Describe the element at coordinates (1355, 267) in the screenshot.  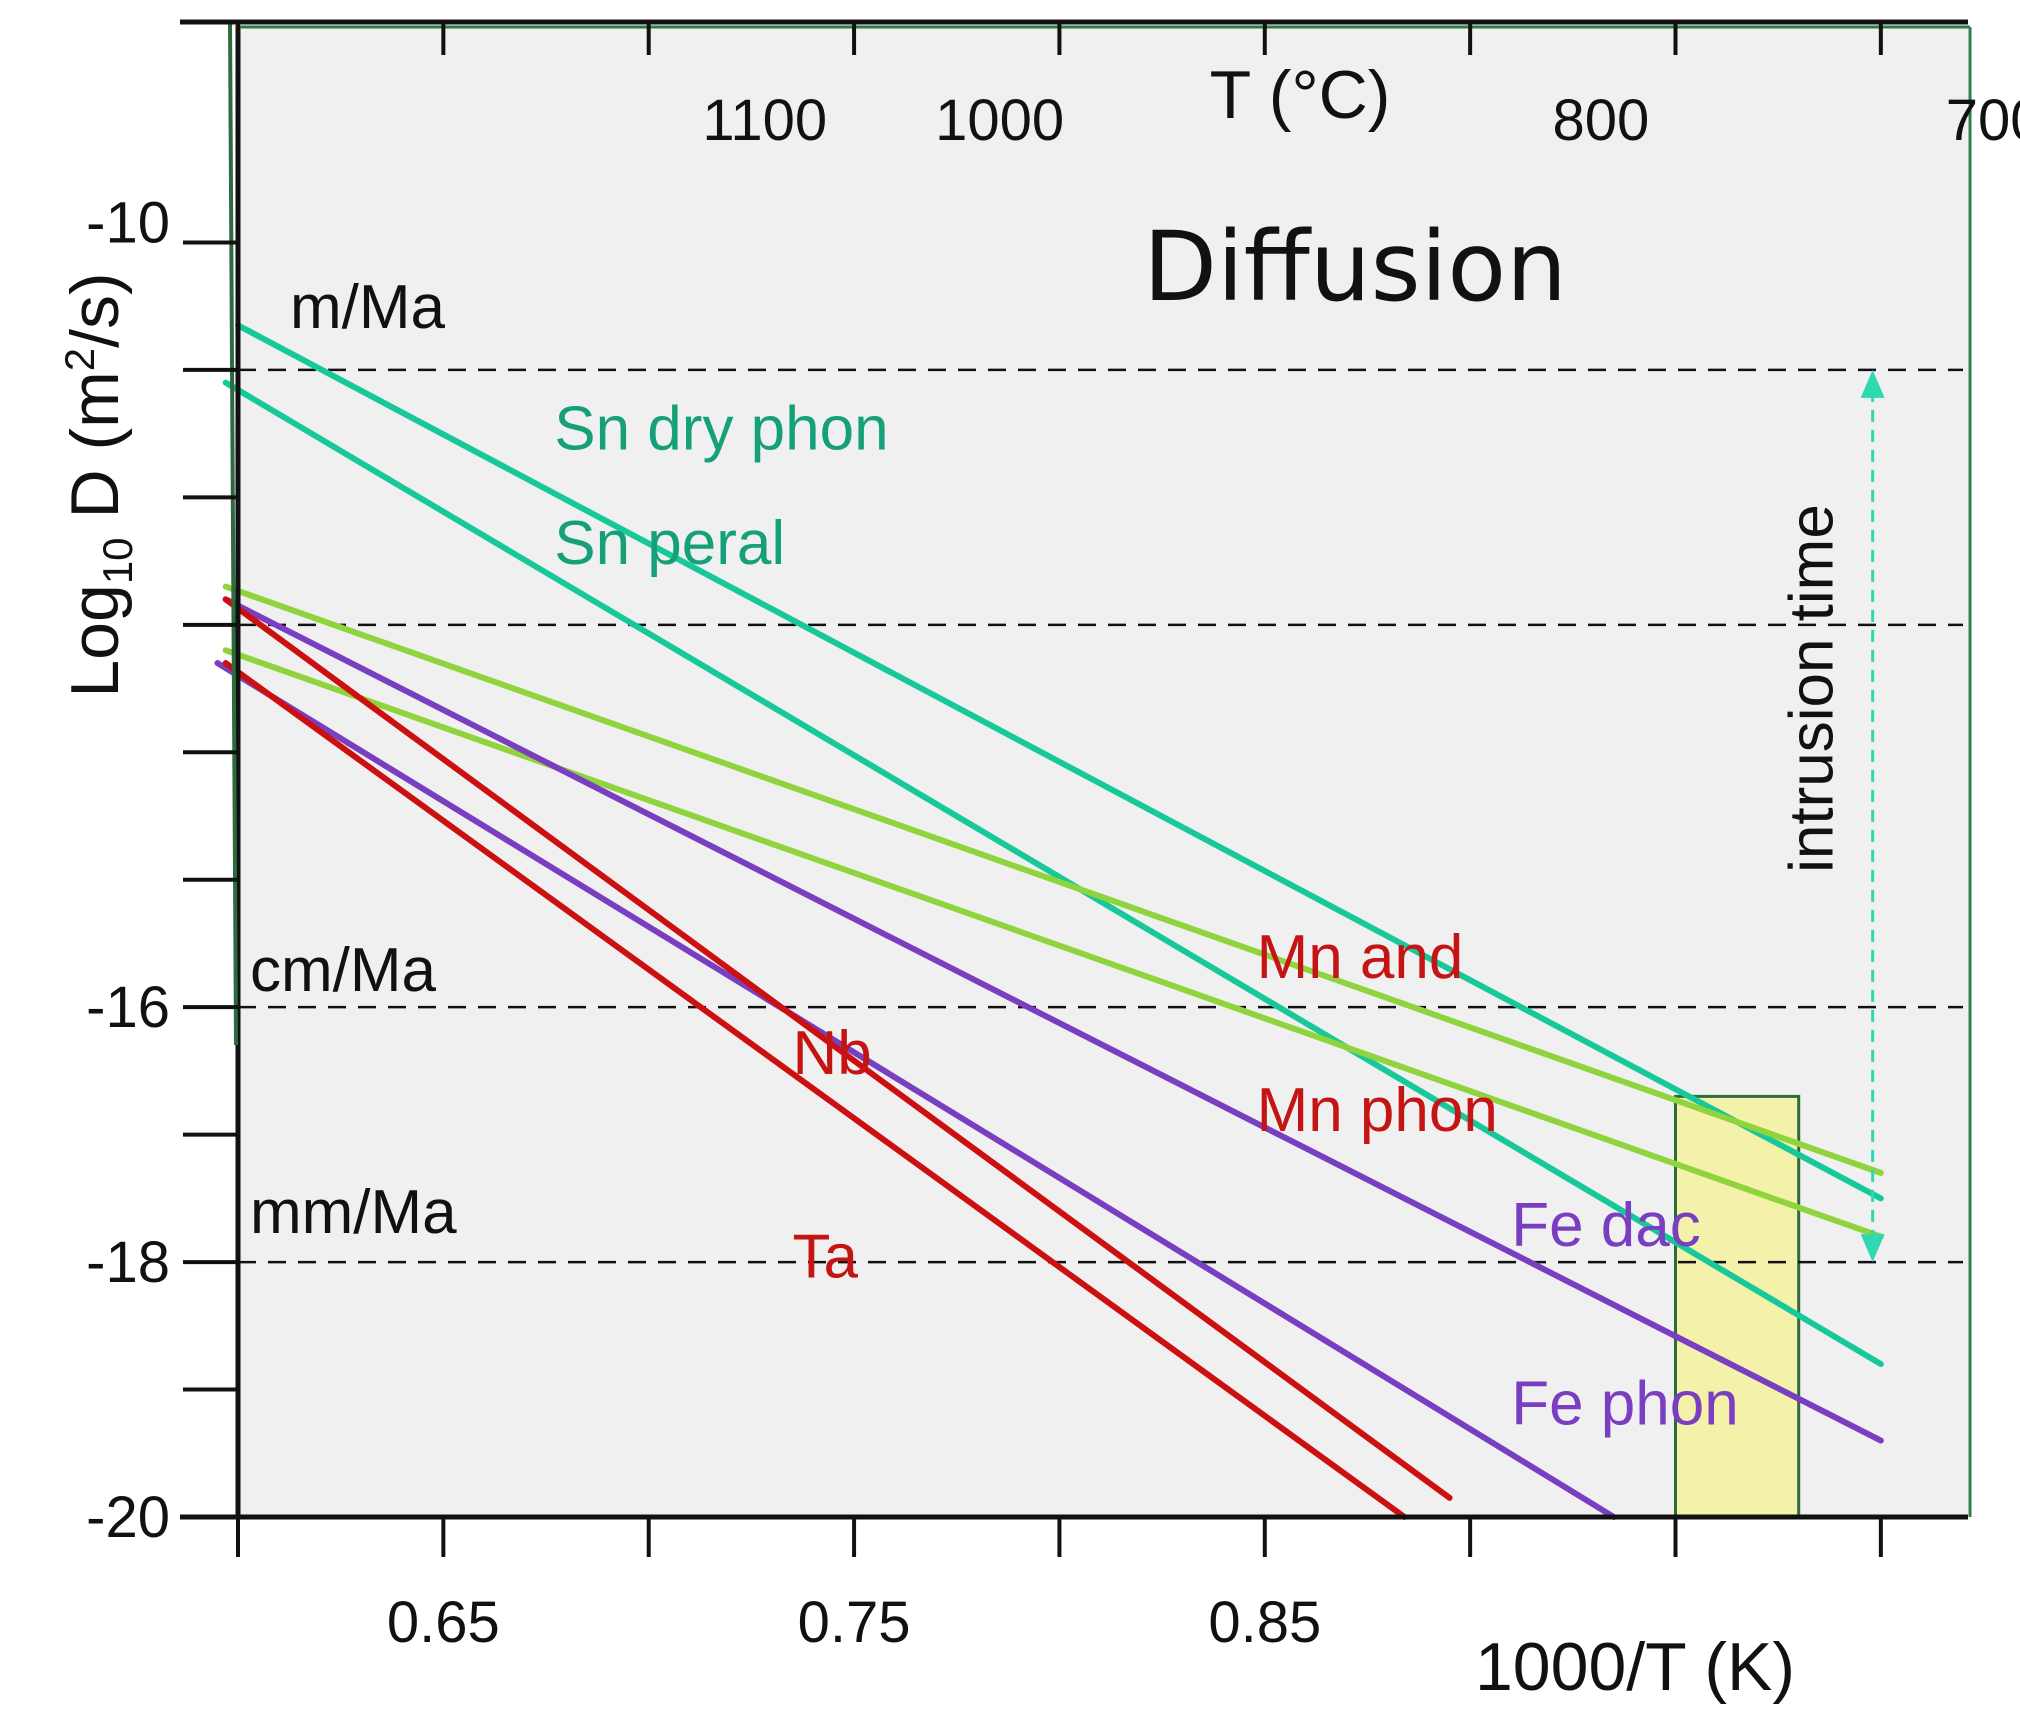
I see `chart-title: Diffusion` at that location.